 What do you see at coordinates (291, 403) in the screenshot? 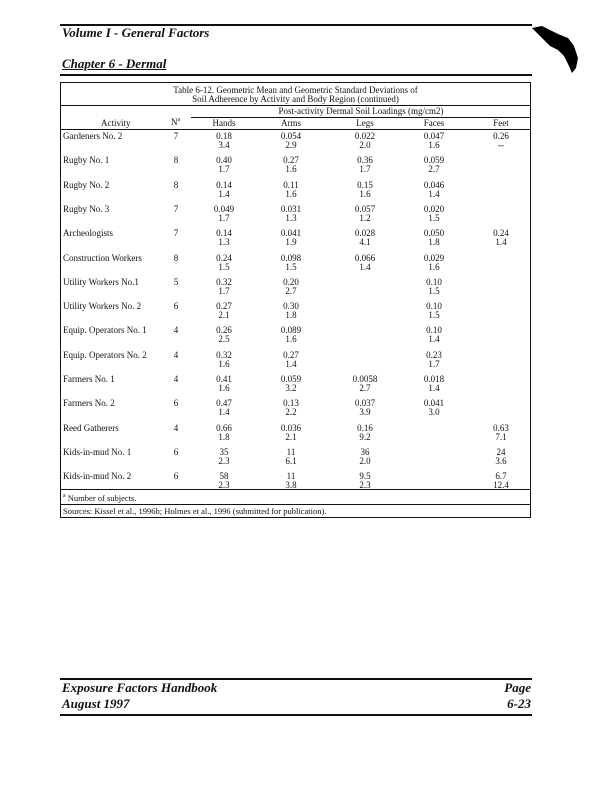
I see `row-arms-gm: 0.13` at bounding box center [291, 403].